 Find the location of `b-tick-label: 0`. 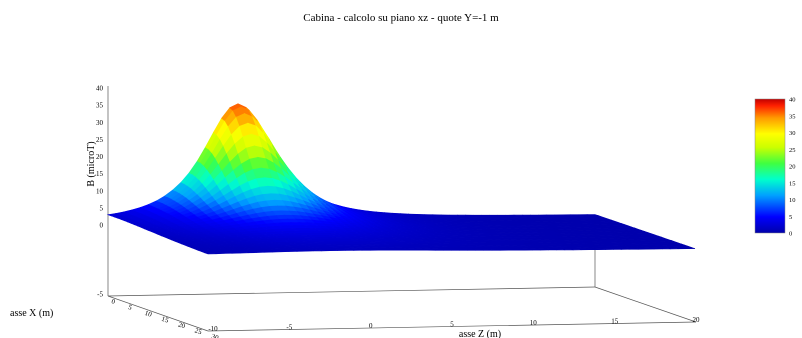

b-tick-label: 0 is located at coordinates (102, 226).